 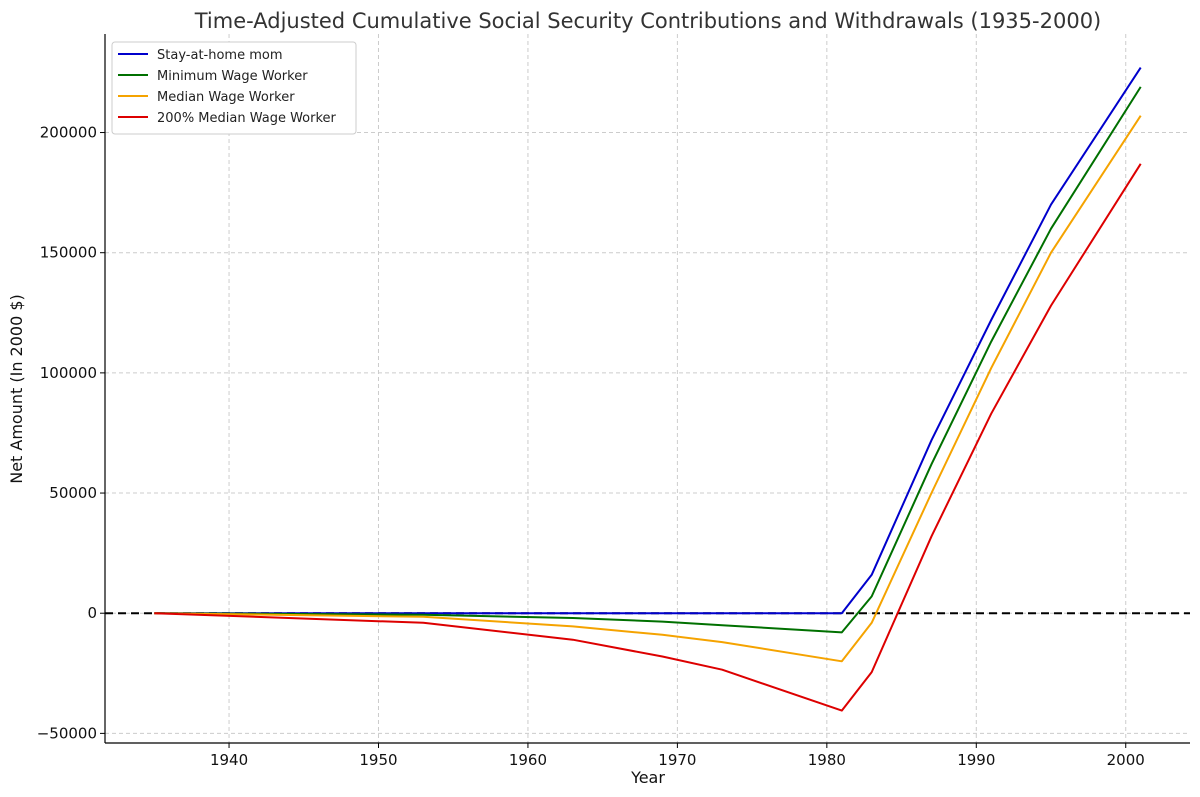 I want to click on x-tick-label: 1990, so click(x=976, y=760).